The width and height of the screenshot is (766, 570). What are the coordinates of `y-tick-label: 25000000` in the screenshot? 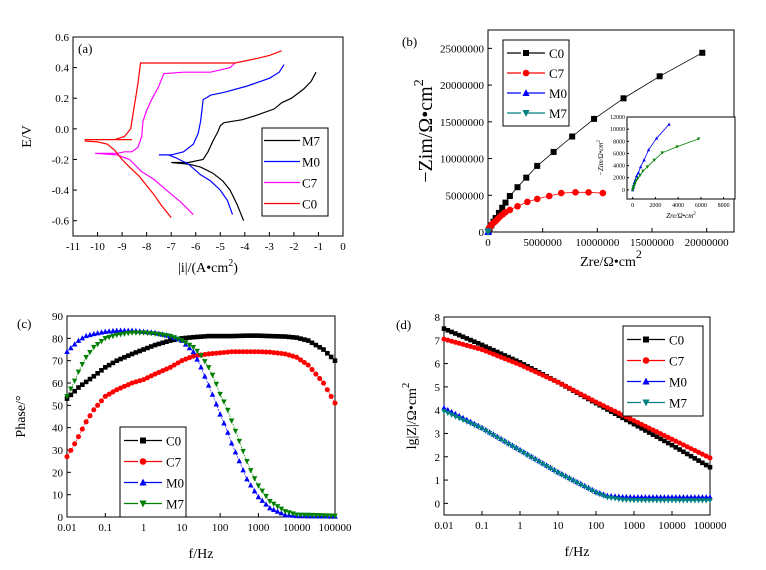 It's located at (462, 49).